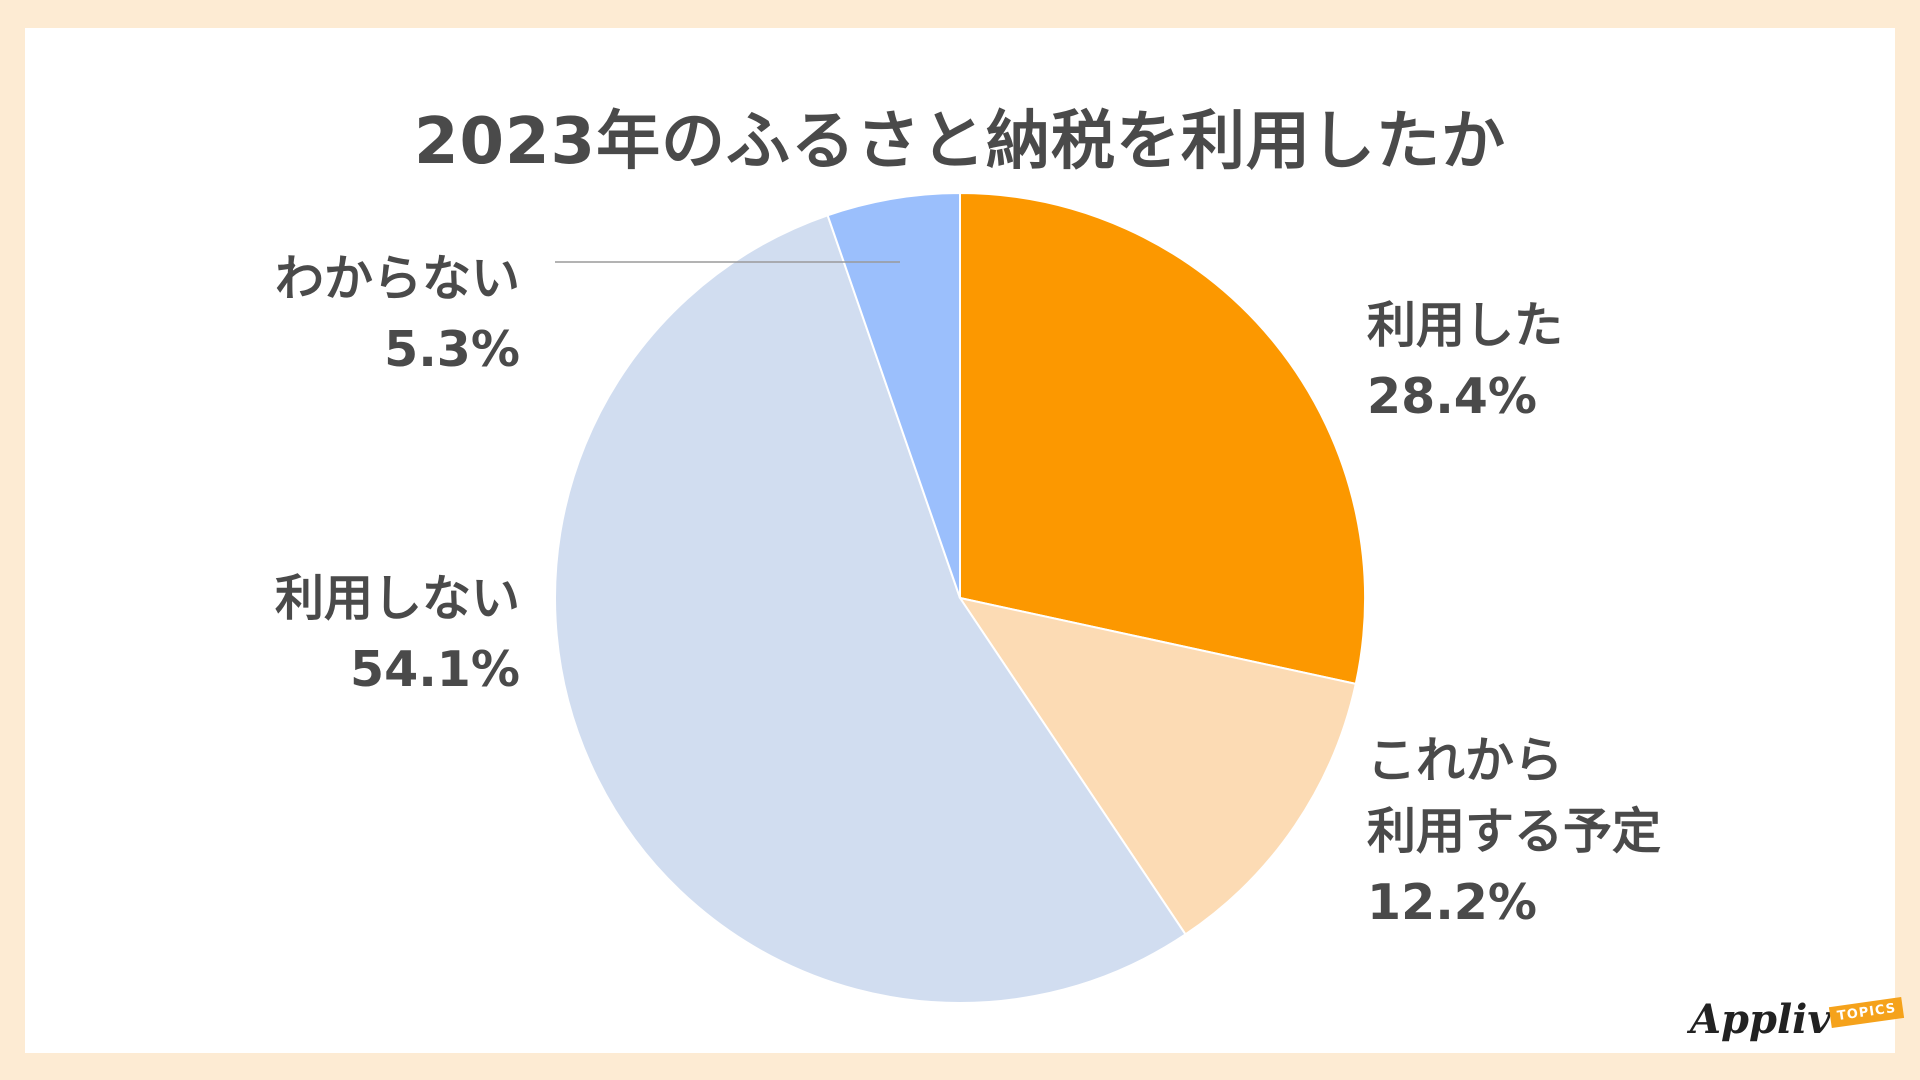  What do you see at coordinates (397, 314) in the screenshot?
I see `label-unknown: わからない 5.3%` at bounding box center [397, 314].